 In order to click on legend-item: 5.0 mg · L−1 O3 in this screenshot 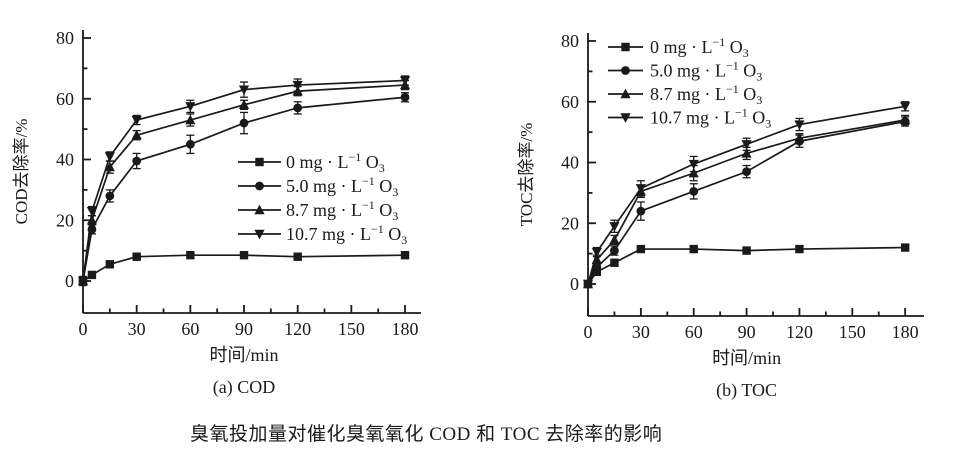, I will do `click(318, 186)`.